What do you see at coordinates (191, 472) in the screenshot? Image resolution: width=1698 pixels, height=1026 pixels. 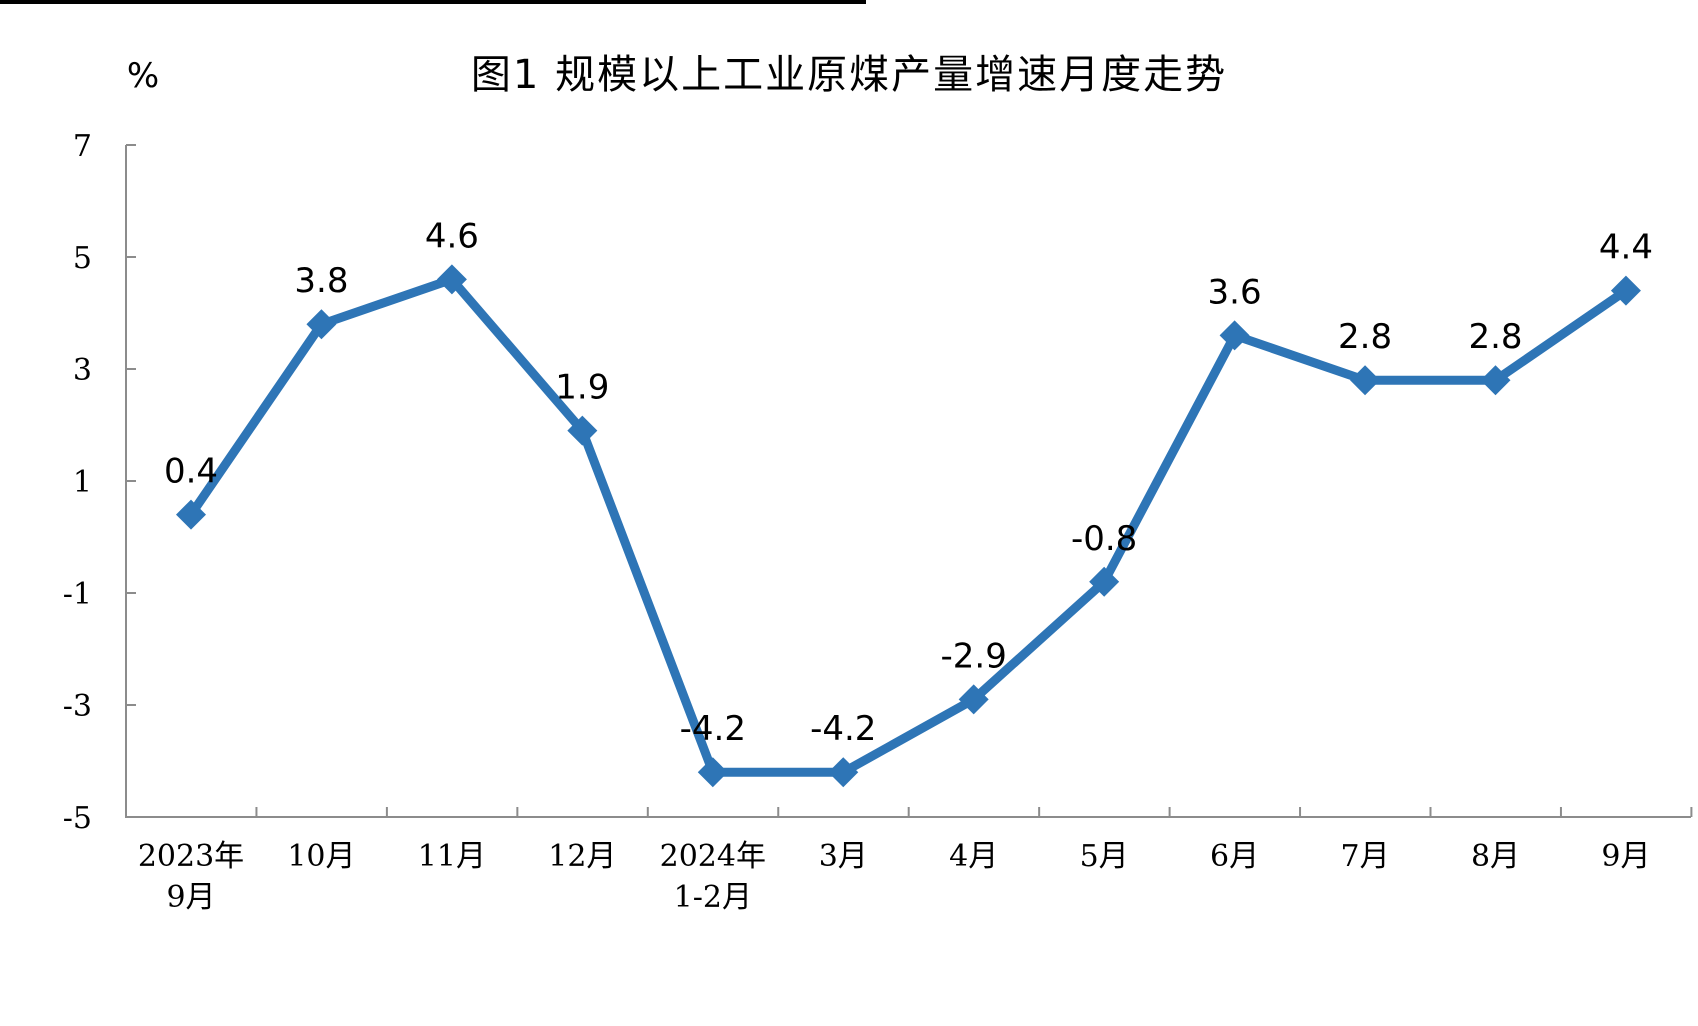 I see `data-point-label: 0.4` at bounding box center [191, 472].